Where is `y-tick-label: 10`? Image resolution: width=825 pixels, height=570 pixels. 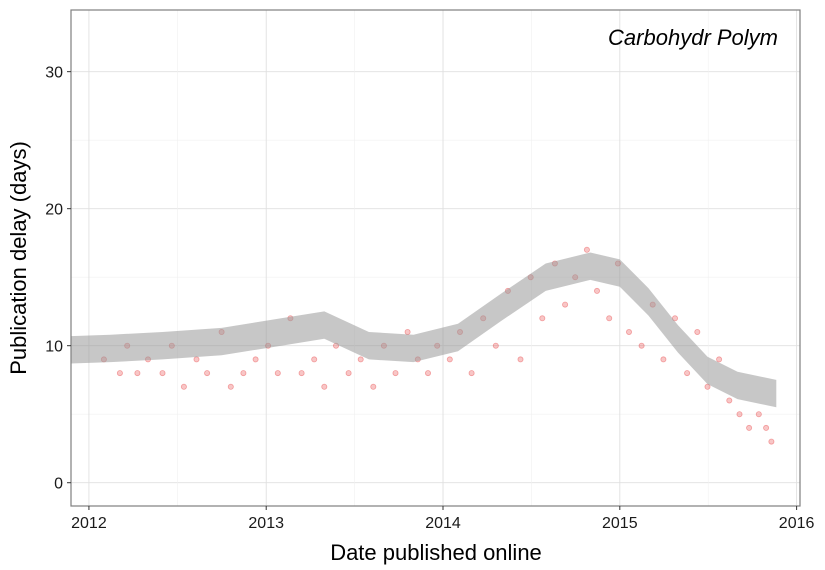
y-tick-label: 10 is located at coordinates (54, 347).